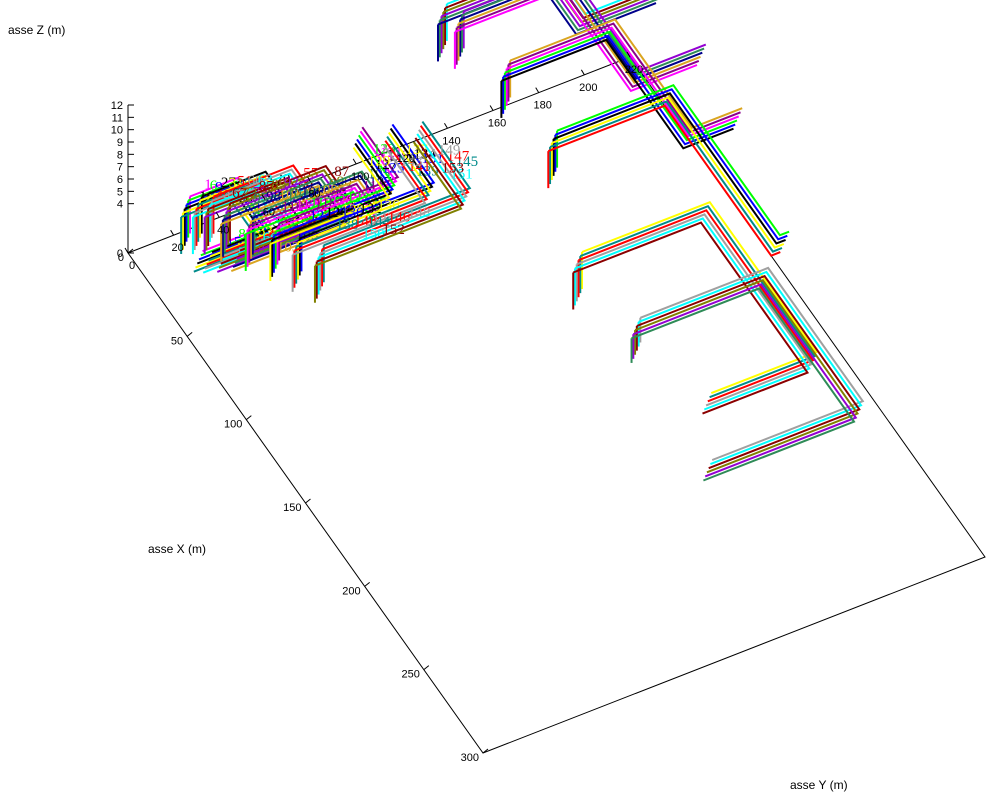  I want to click on route-label: 1, so click(208, 185).